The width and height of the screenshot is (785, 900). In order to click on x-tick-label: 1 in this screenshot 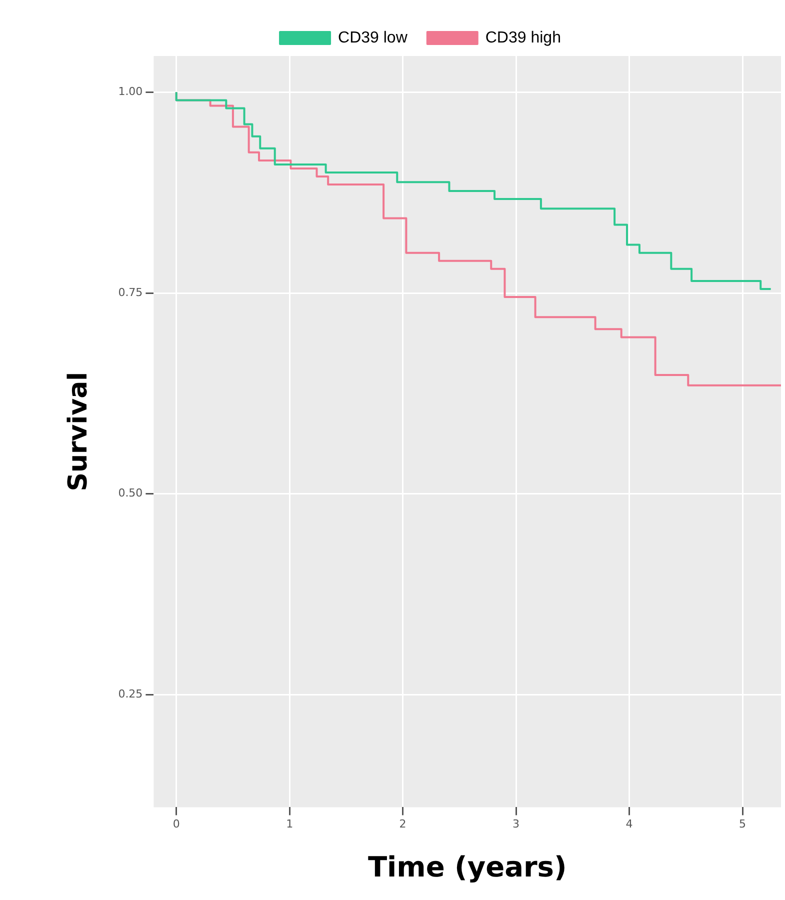, I will do `click(290, 824)`.